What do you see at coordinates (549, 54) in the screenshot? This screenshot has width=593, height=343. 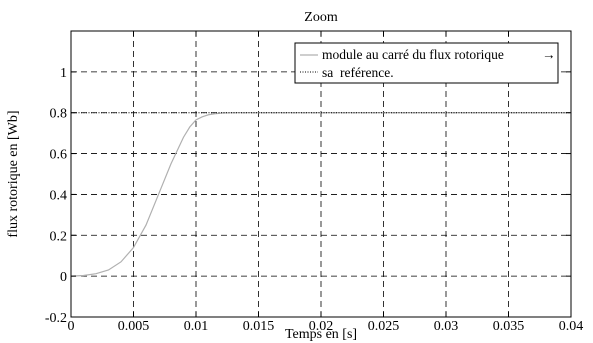 I see `legend-arrow-icon: →` at bounding box center [549, 54].